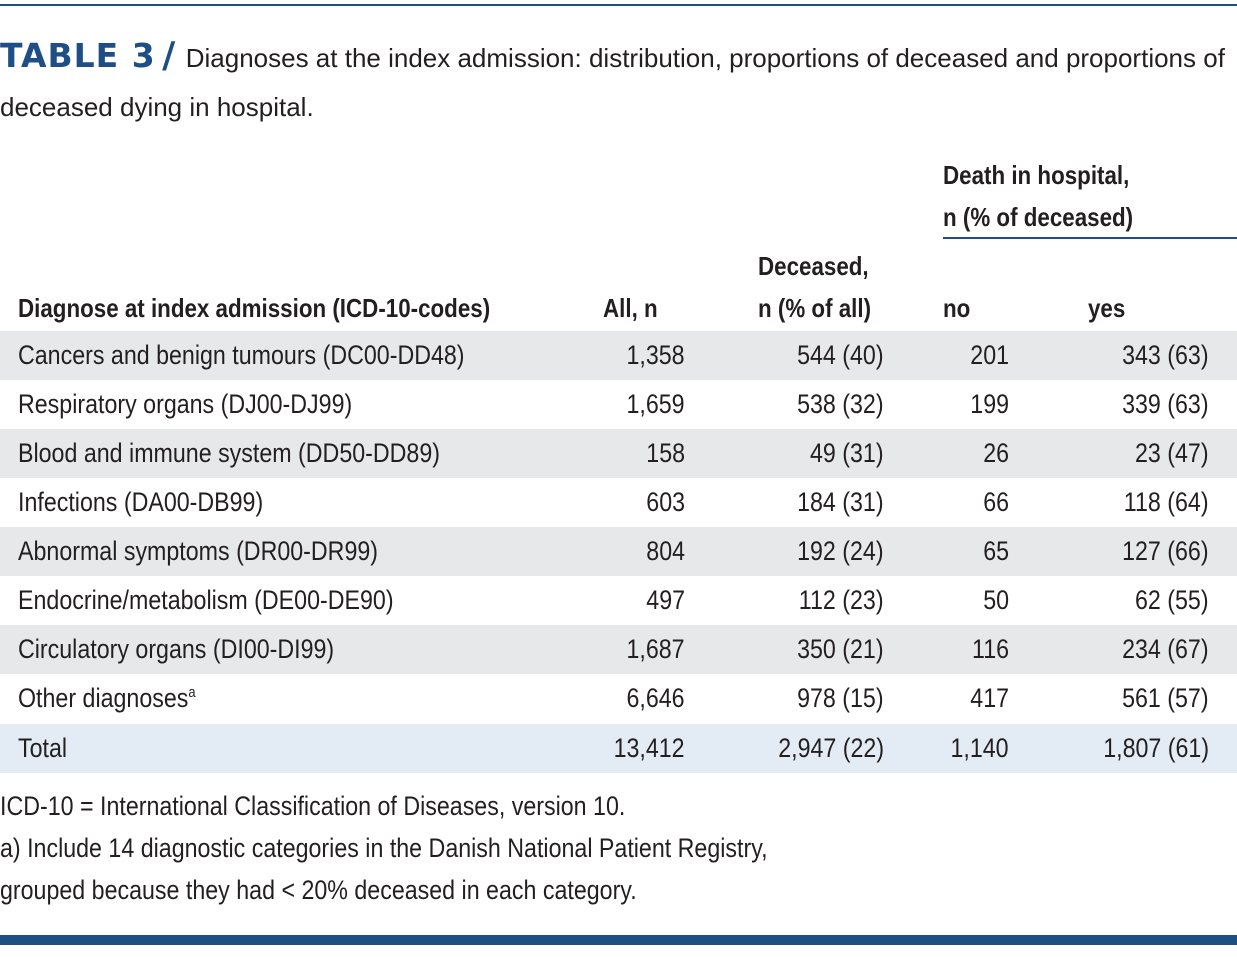 Image resolution: width=1237 pixels, height=957 pixels. Describe the element at coordinates (996, 551) in the screenshot. I see `cell-no: 65` at that location.